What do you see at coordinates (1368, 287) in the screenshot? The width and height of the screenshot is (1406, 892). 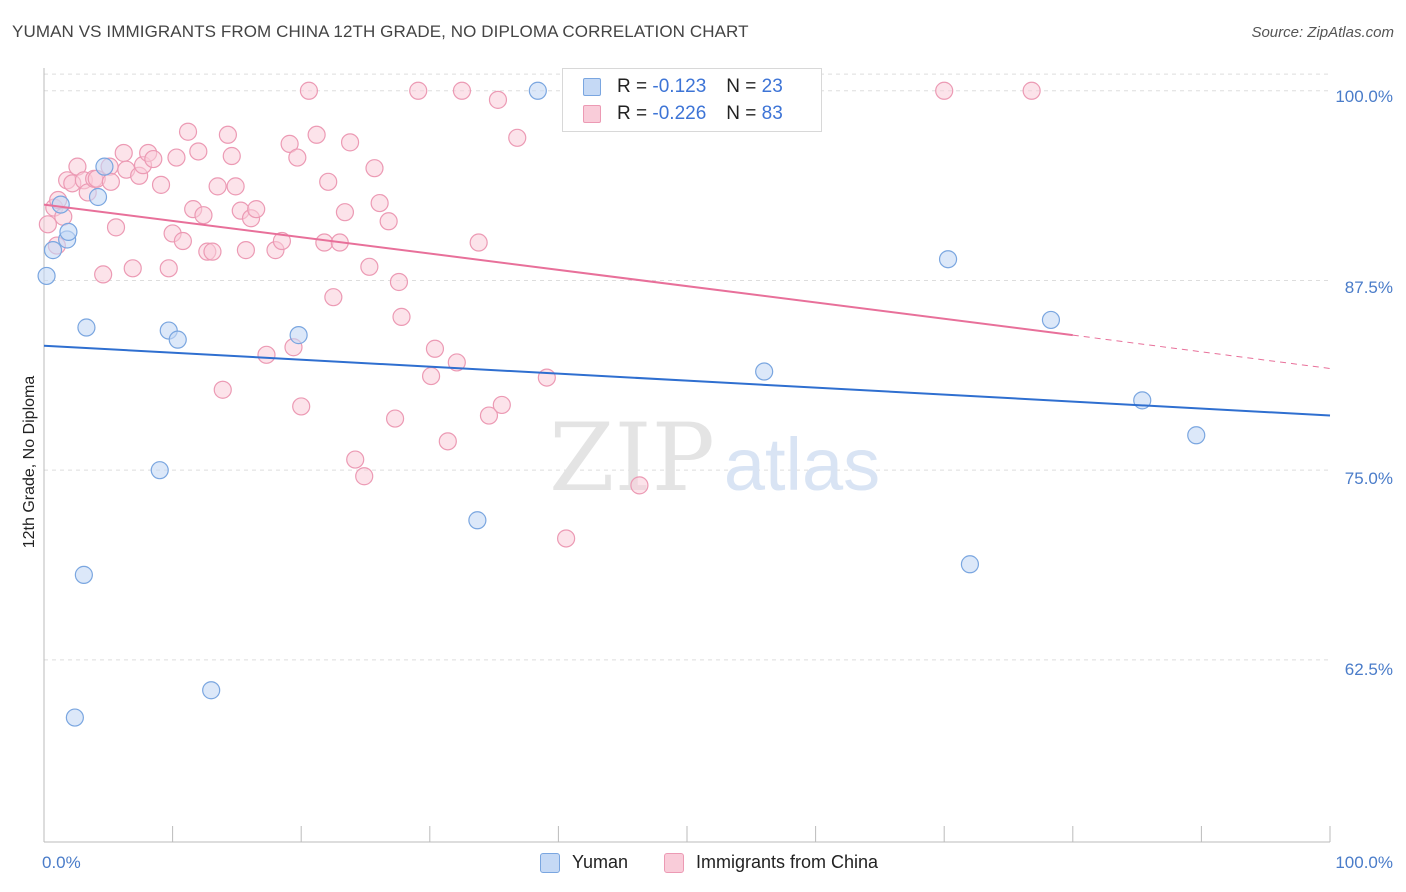 I see `y-tick-label: 87.5%` at bounding box center [1368, 287].